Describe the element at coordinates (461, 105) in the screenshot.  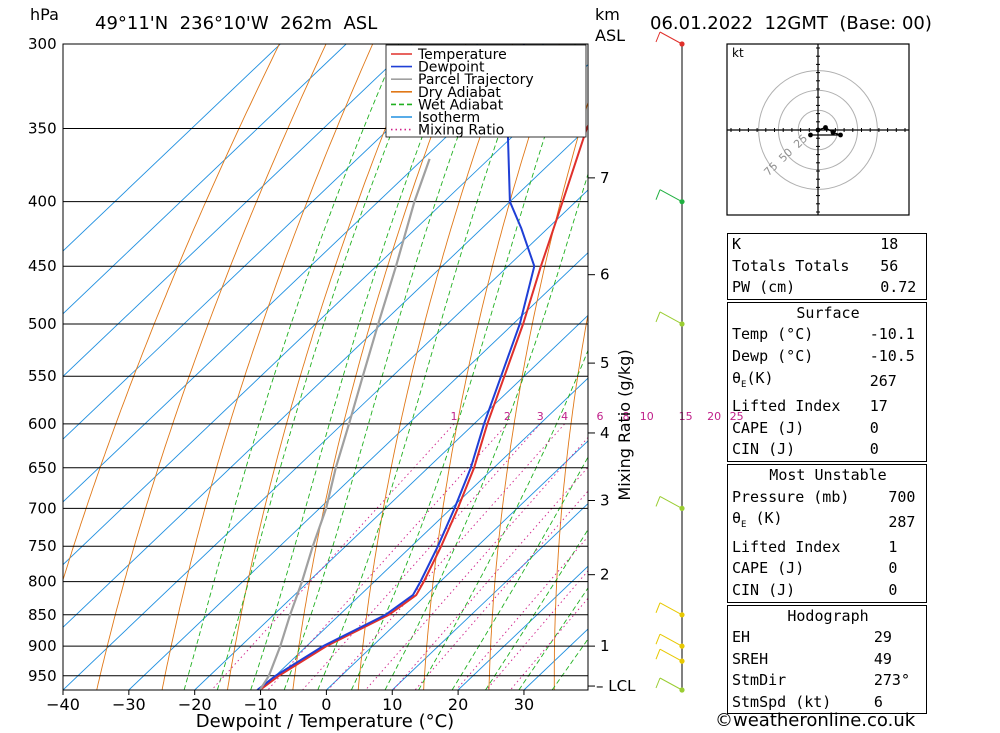
I see `legend-label: Wet Adiabat` at that location.